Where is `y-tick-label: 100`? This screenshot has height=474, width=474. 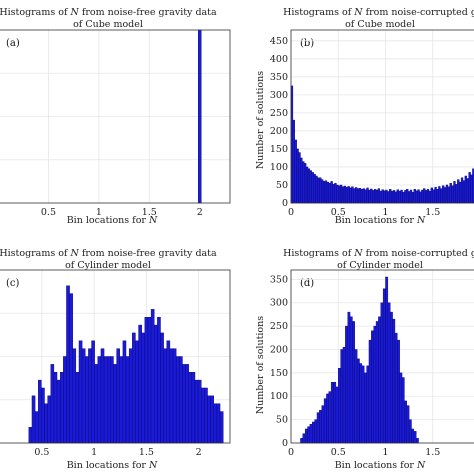
y-tick-label: 100 is located at coordinates (279, 396).